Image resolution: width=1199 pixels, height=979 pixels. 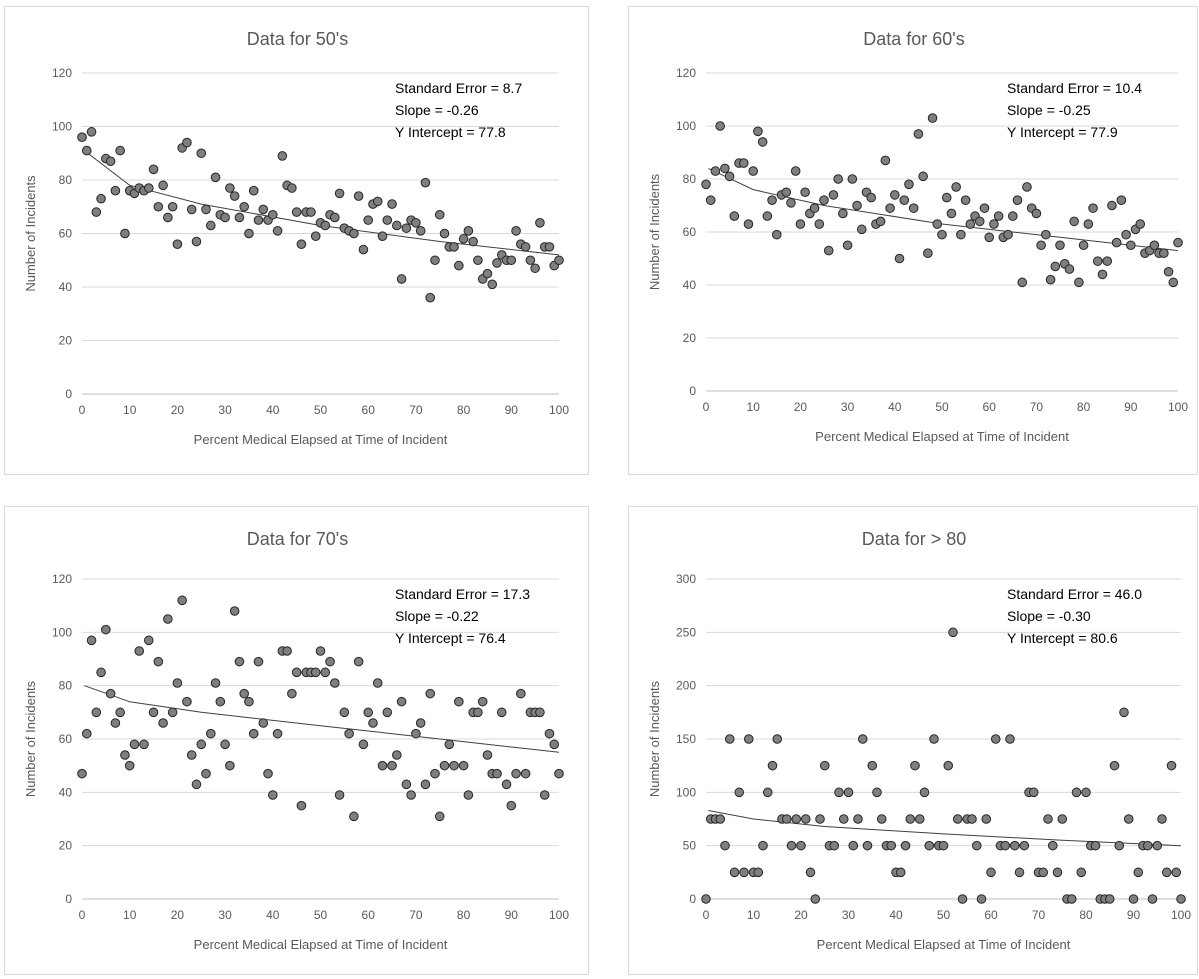 What do you see at coordinates (945, 828) in the screenshot?
I see `trend-line` at bounding box center [945, 828].